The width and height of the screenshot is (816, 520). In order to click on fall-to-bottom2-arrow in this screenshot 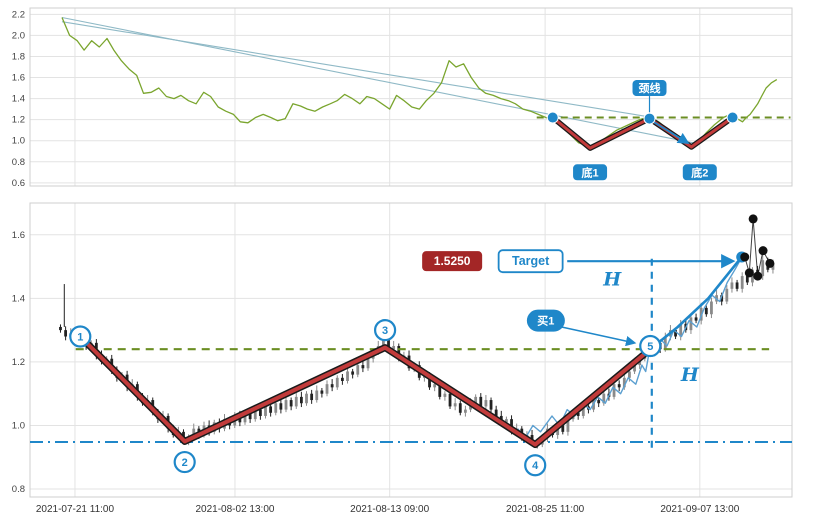, I will do `click(671, 132)`.